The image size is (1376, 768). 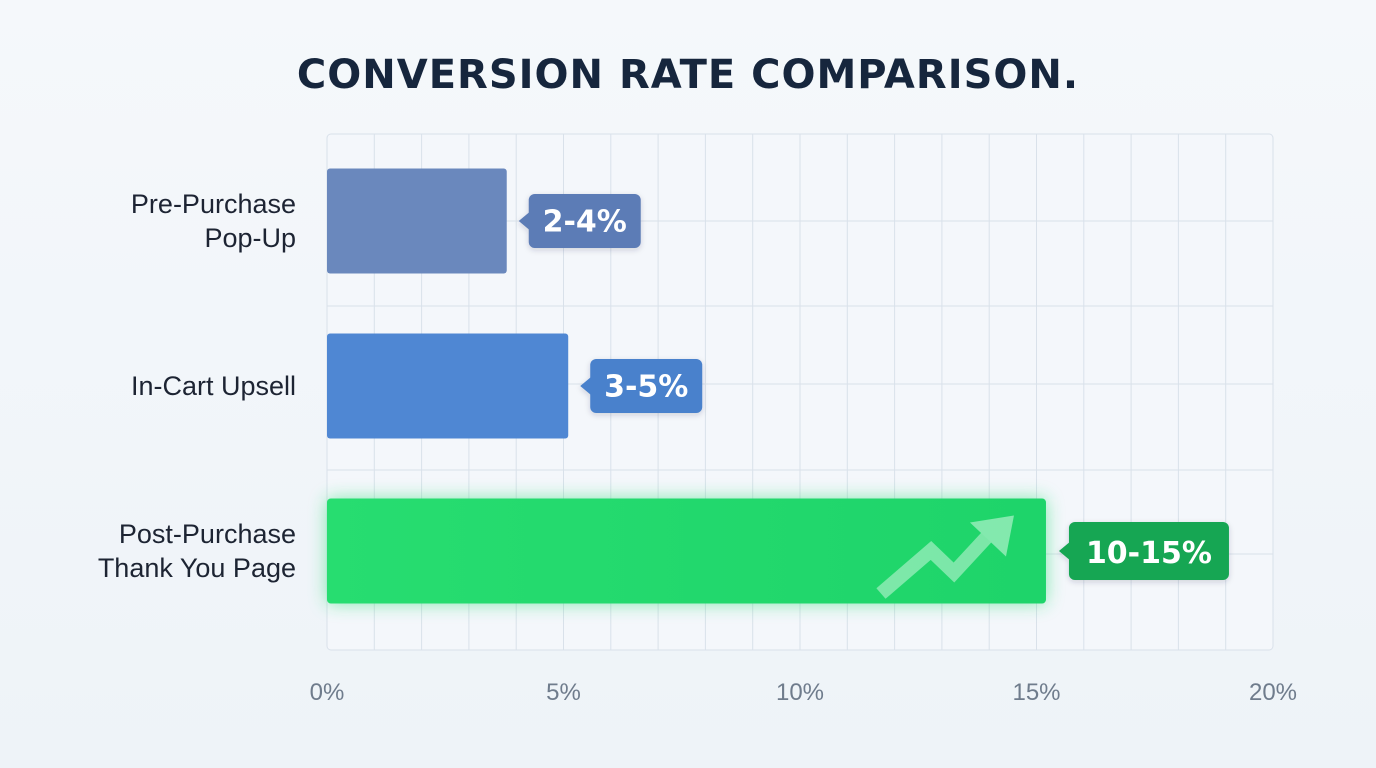 I want to click on data-label: 2-4%, so click(x=585, y=222).